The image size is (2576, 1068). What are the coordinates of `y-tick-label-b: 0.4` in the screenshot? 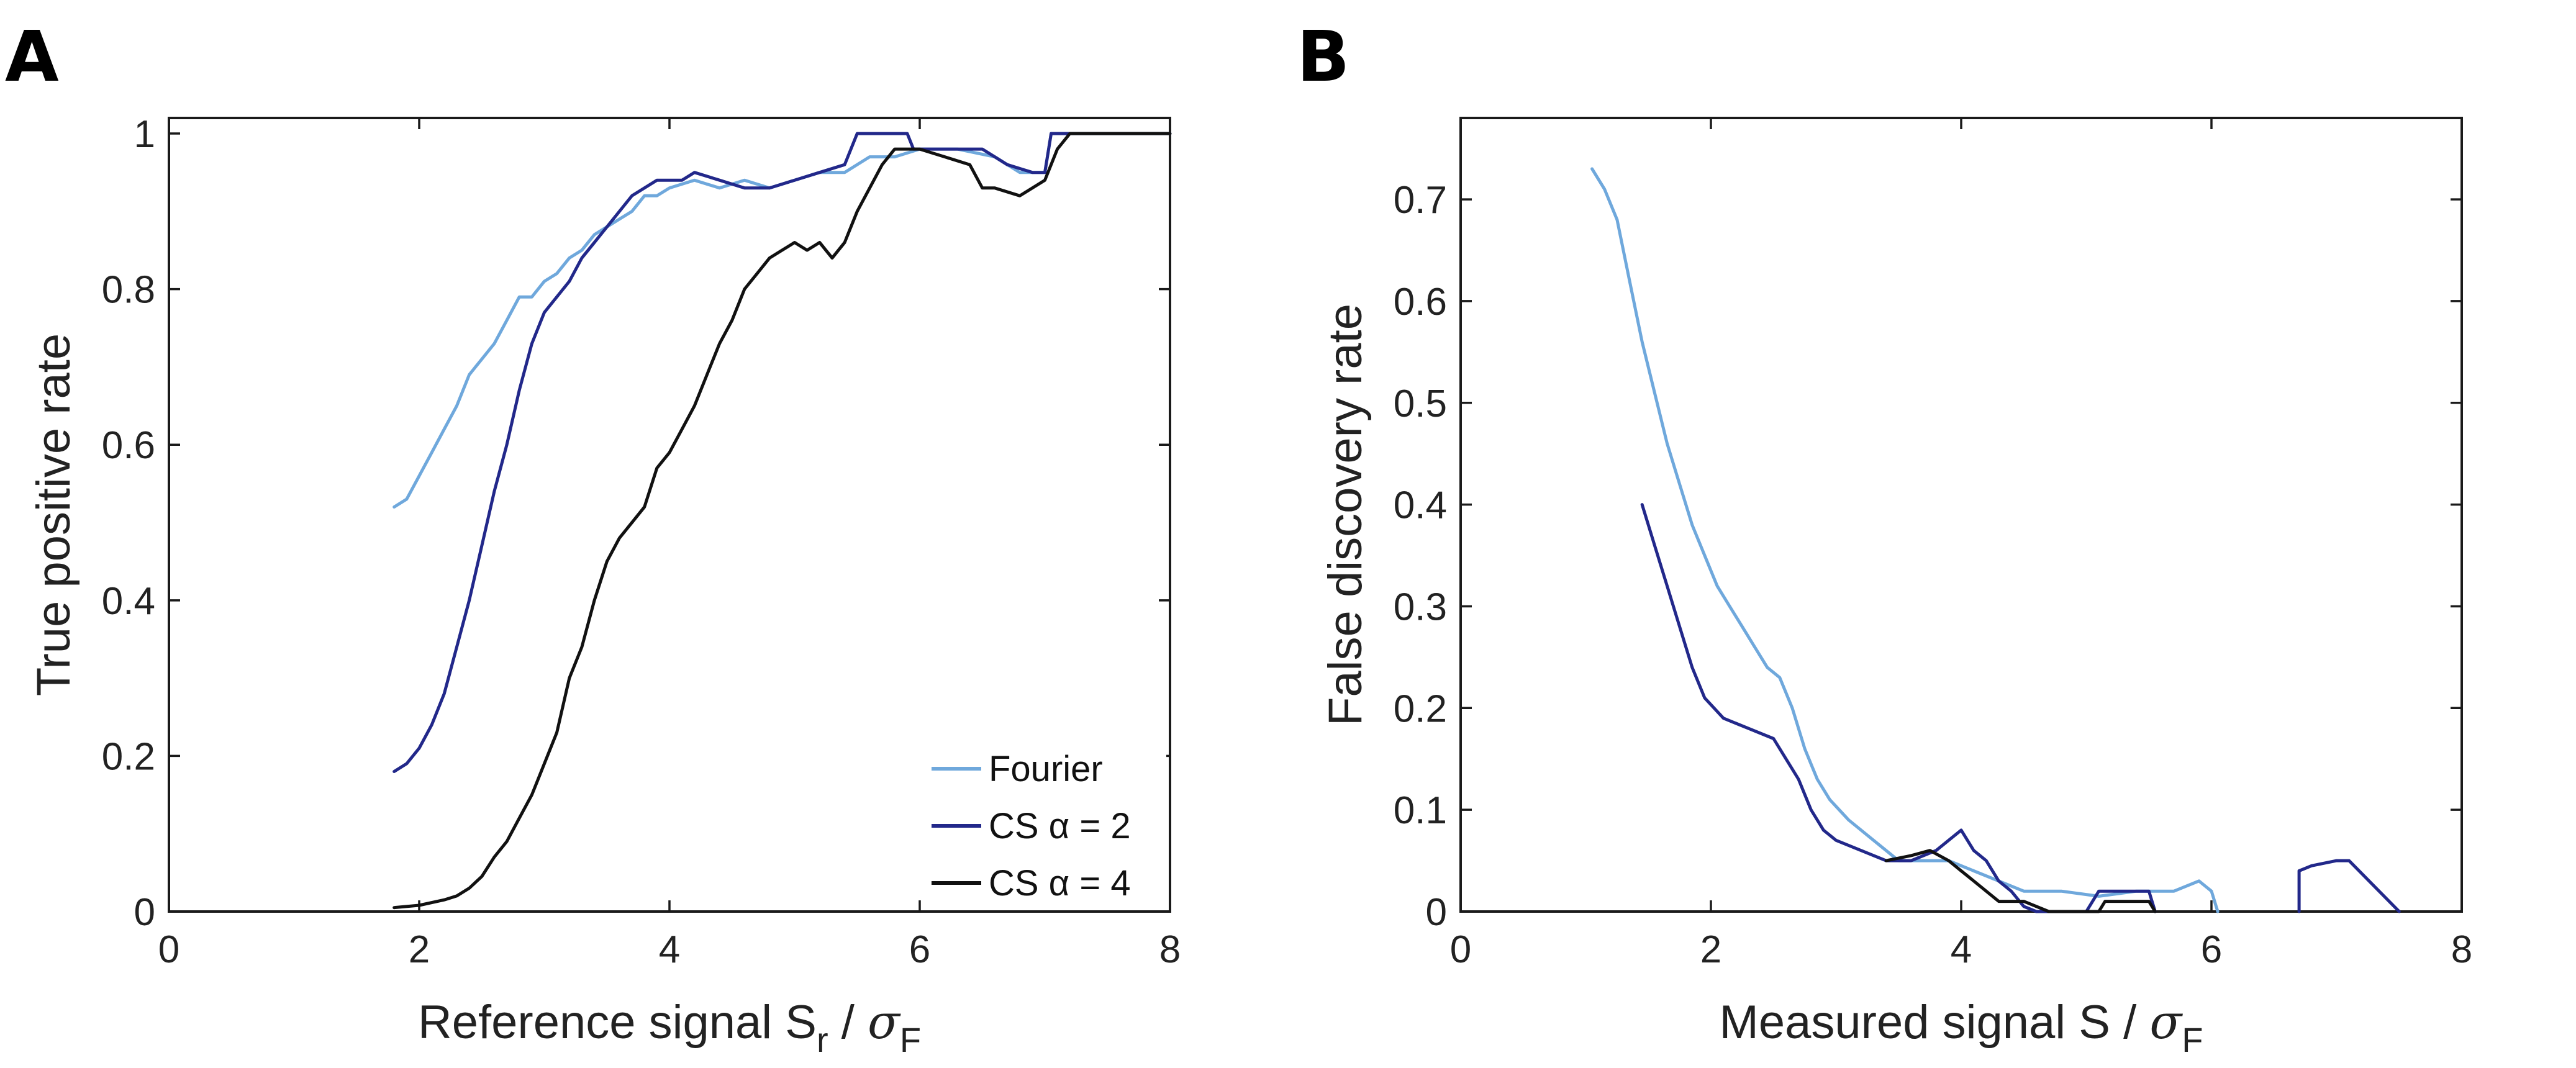 It's located at (1420, 505).